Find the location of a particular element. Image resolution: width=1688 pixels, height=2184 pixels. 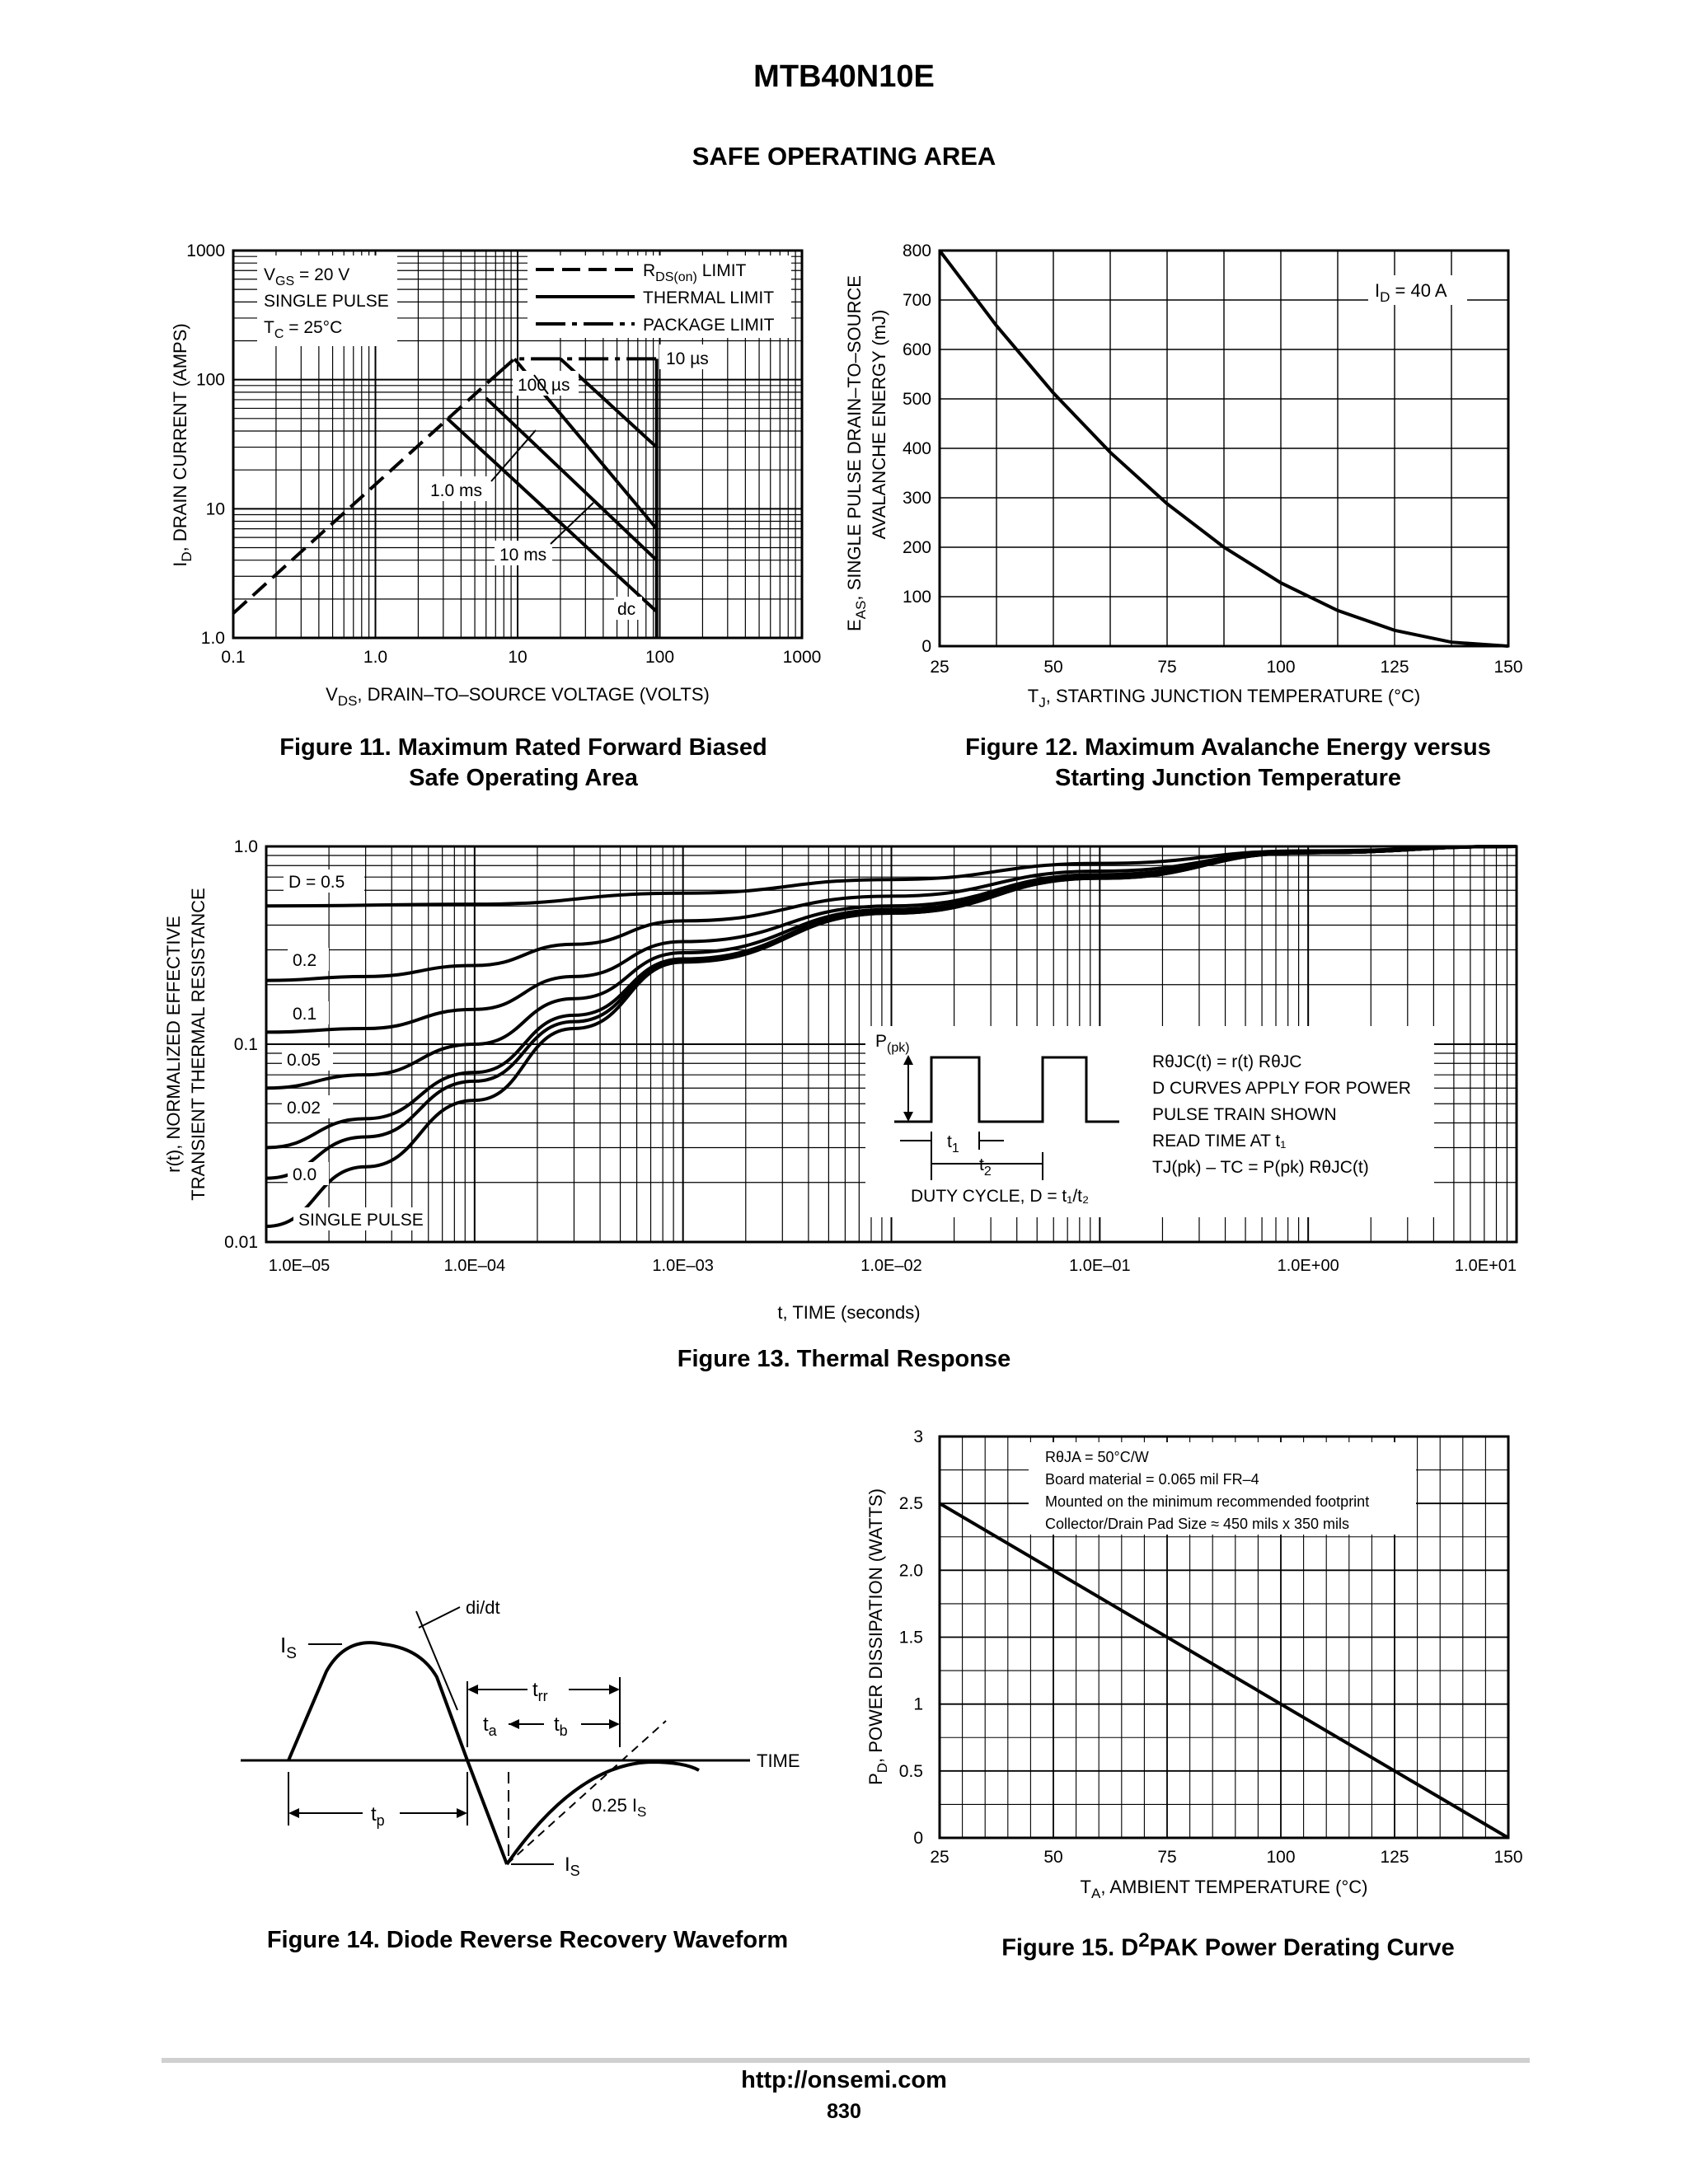

fig12-x-tick-label: 150 is located at coordinates (1507, 667).